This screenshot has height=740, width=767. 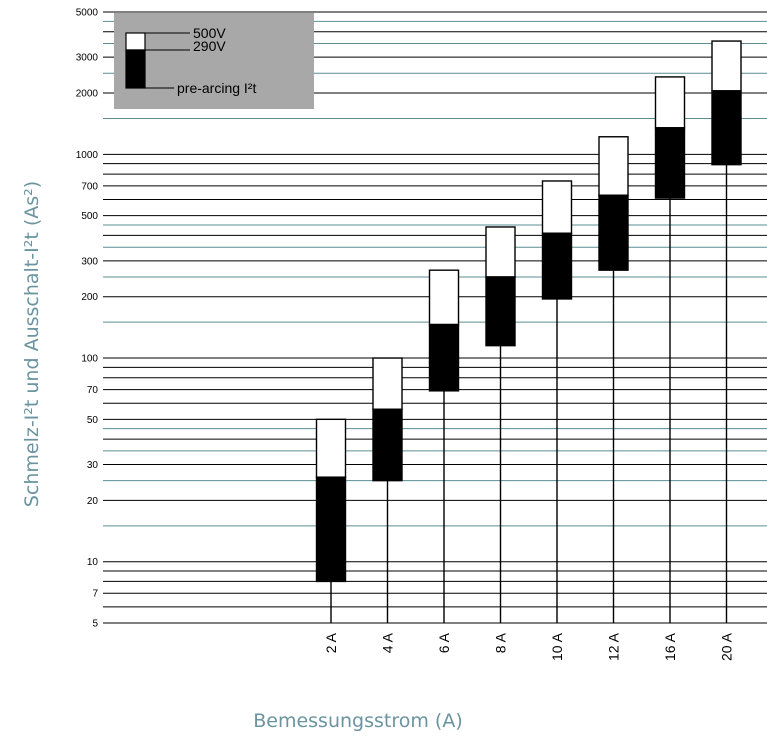 I want to click on y-tick-label: 500, so click(x=89, y=216).